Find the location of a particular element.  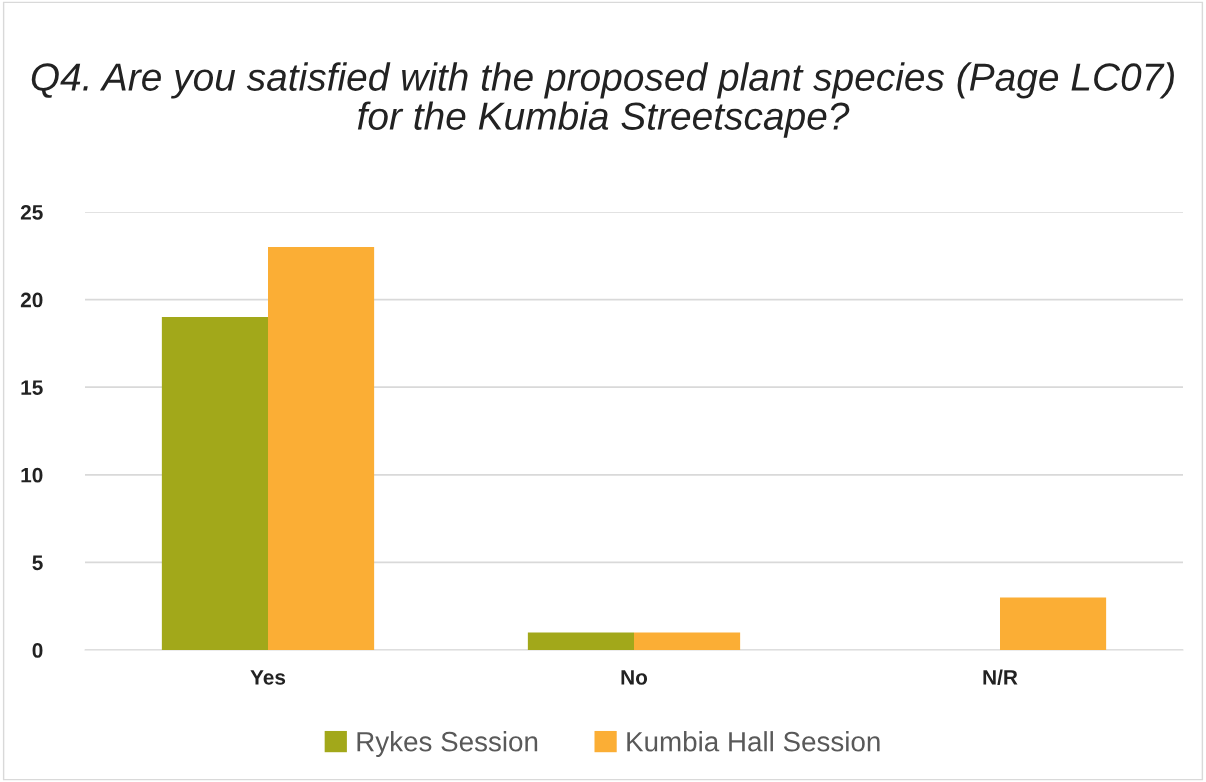

y-tick-label: 5 is located at coordinates (37, 563).